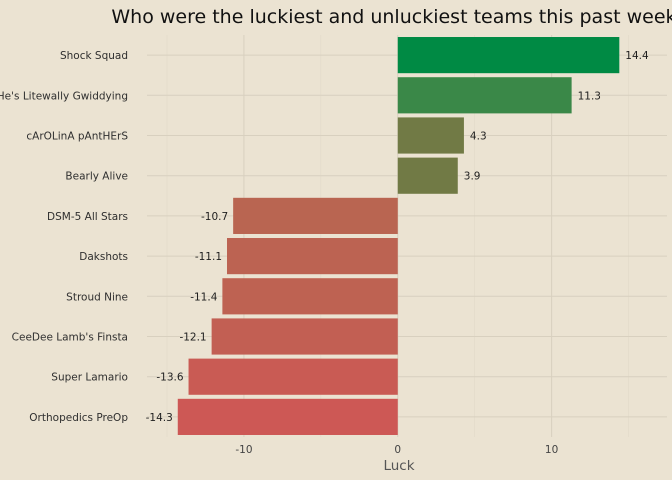 The width and height of the screenshot is (672, 480). What do you see at coordinates (478, 137) in the screenshot?
I see `bar-value-label: 4.3` at bounding box center [478, 137].